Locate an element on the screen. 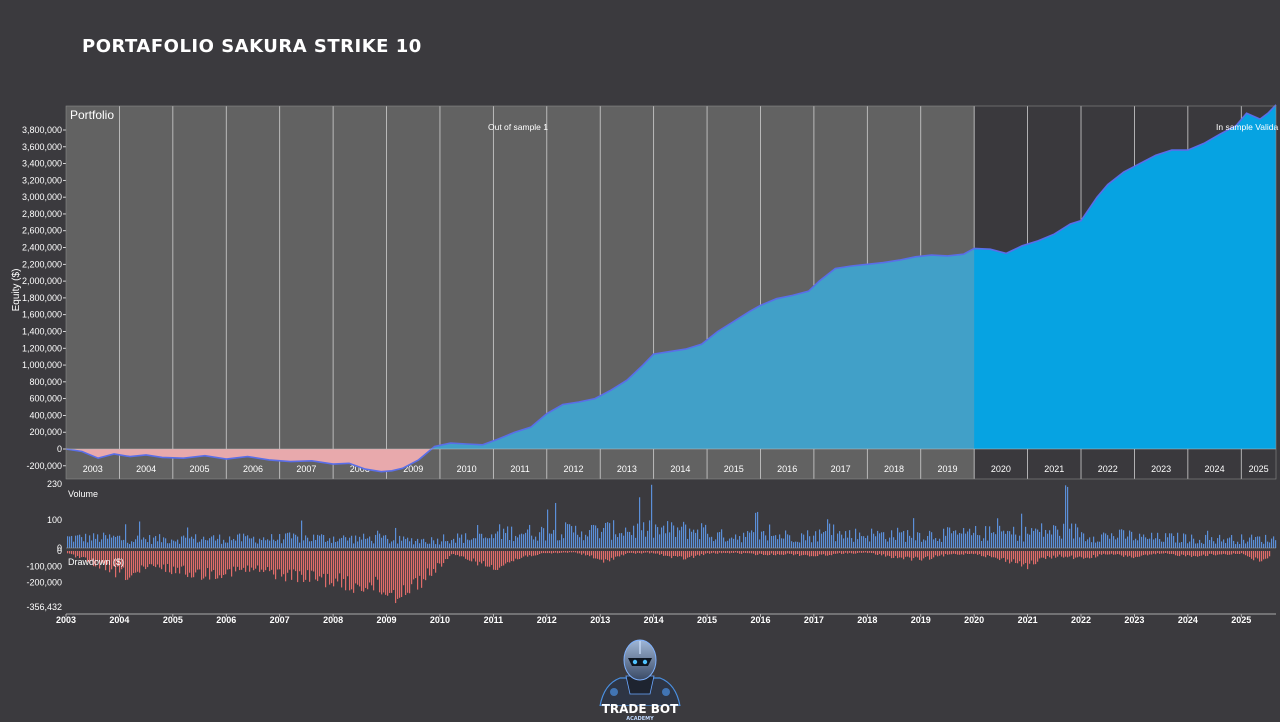 The height and width of the screenshot is (722, 1280). x-axis-year-label: 2006 is located at coordinates (226, 620).